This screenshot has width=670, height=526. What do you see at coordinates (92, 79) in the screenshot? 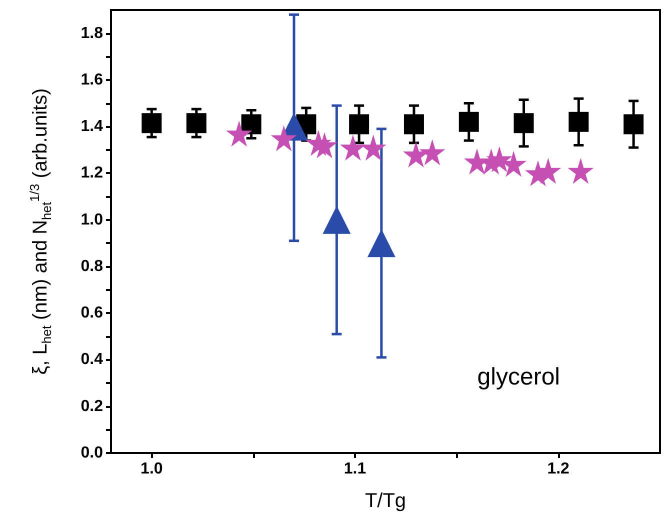
I see `y-tick-label: 1.6` at bounding box center [92, 79].